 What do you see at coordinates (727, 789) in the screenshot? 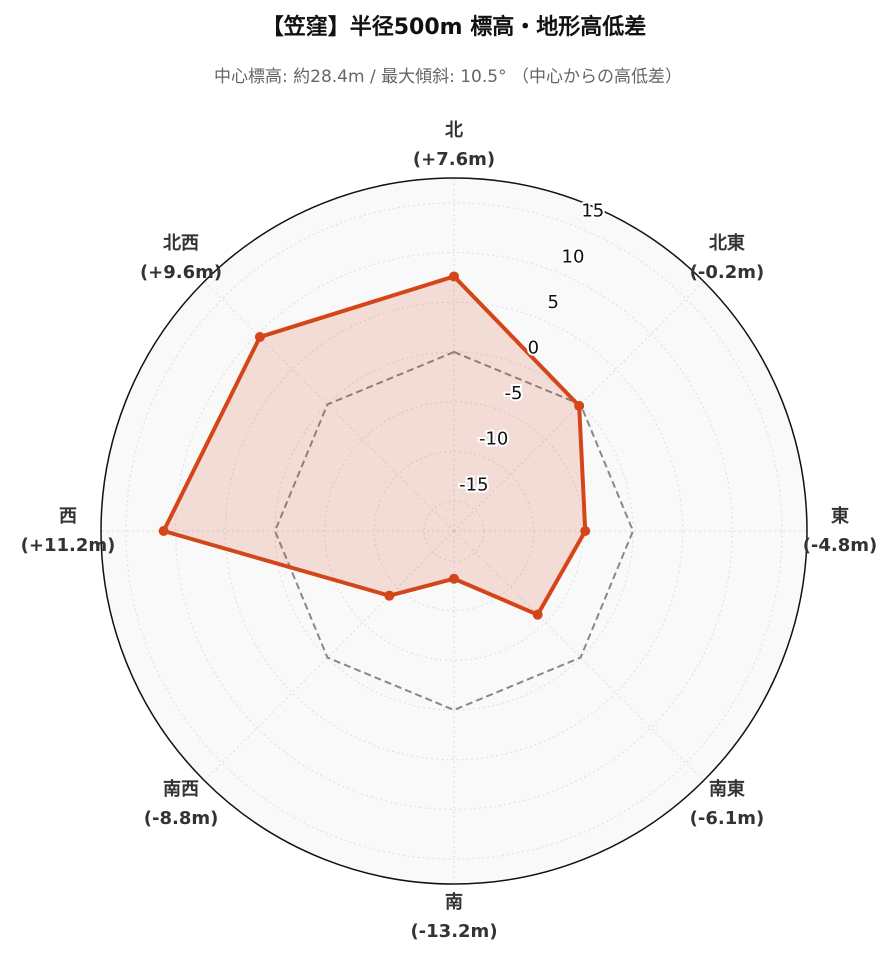
I see `category-label: 南東` at bounding box center [727, 789].